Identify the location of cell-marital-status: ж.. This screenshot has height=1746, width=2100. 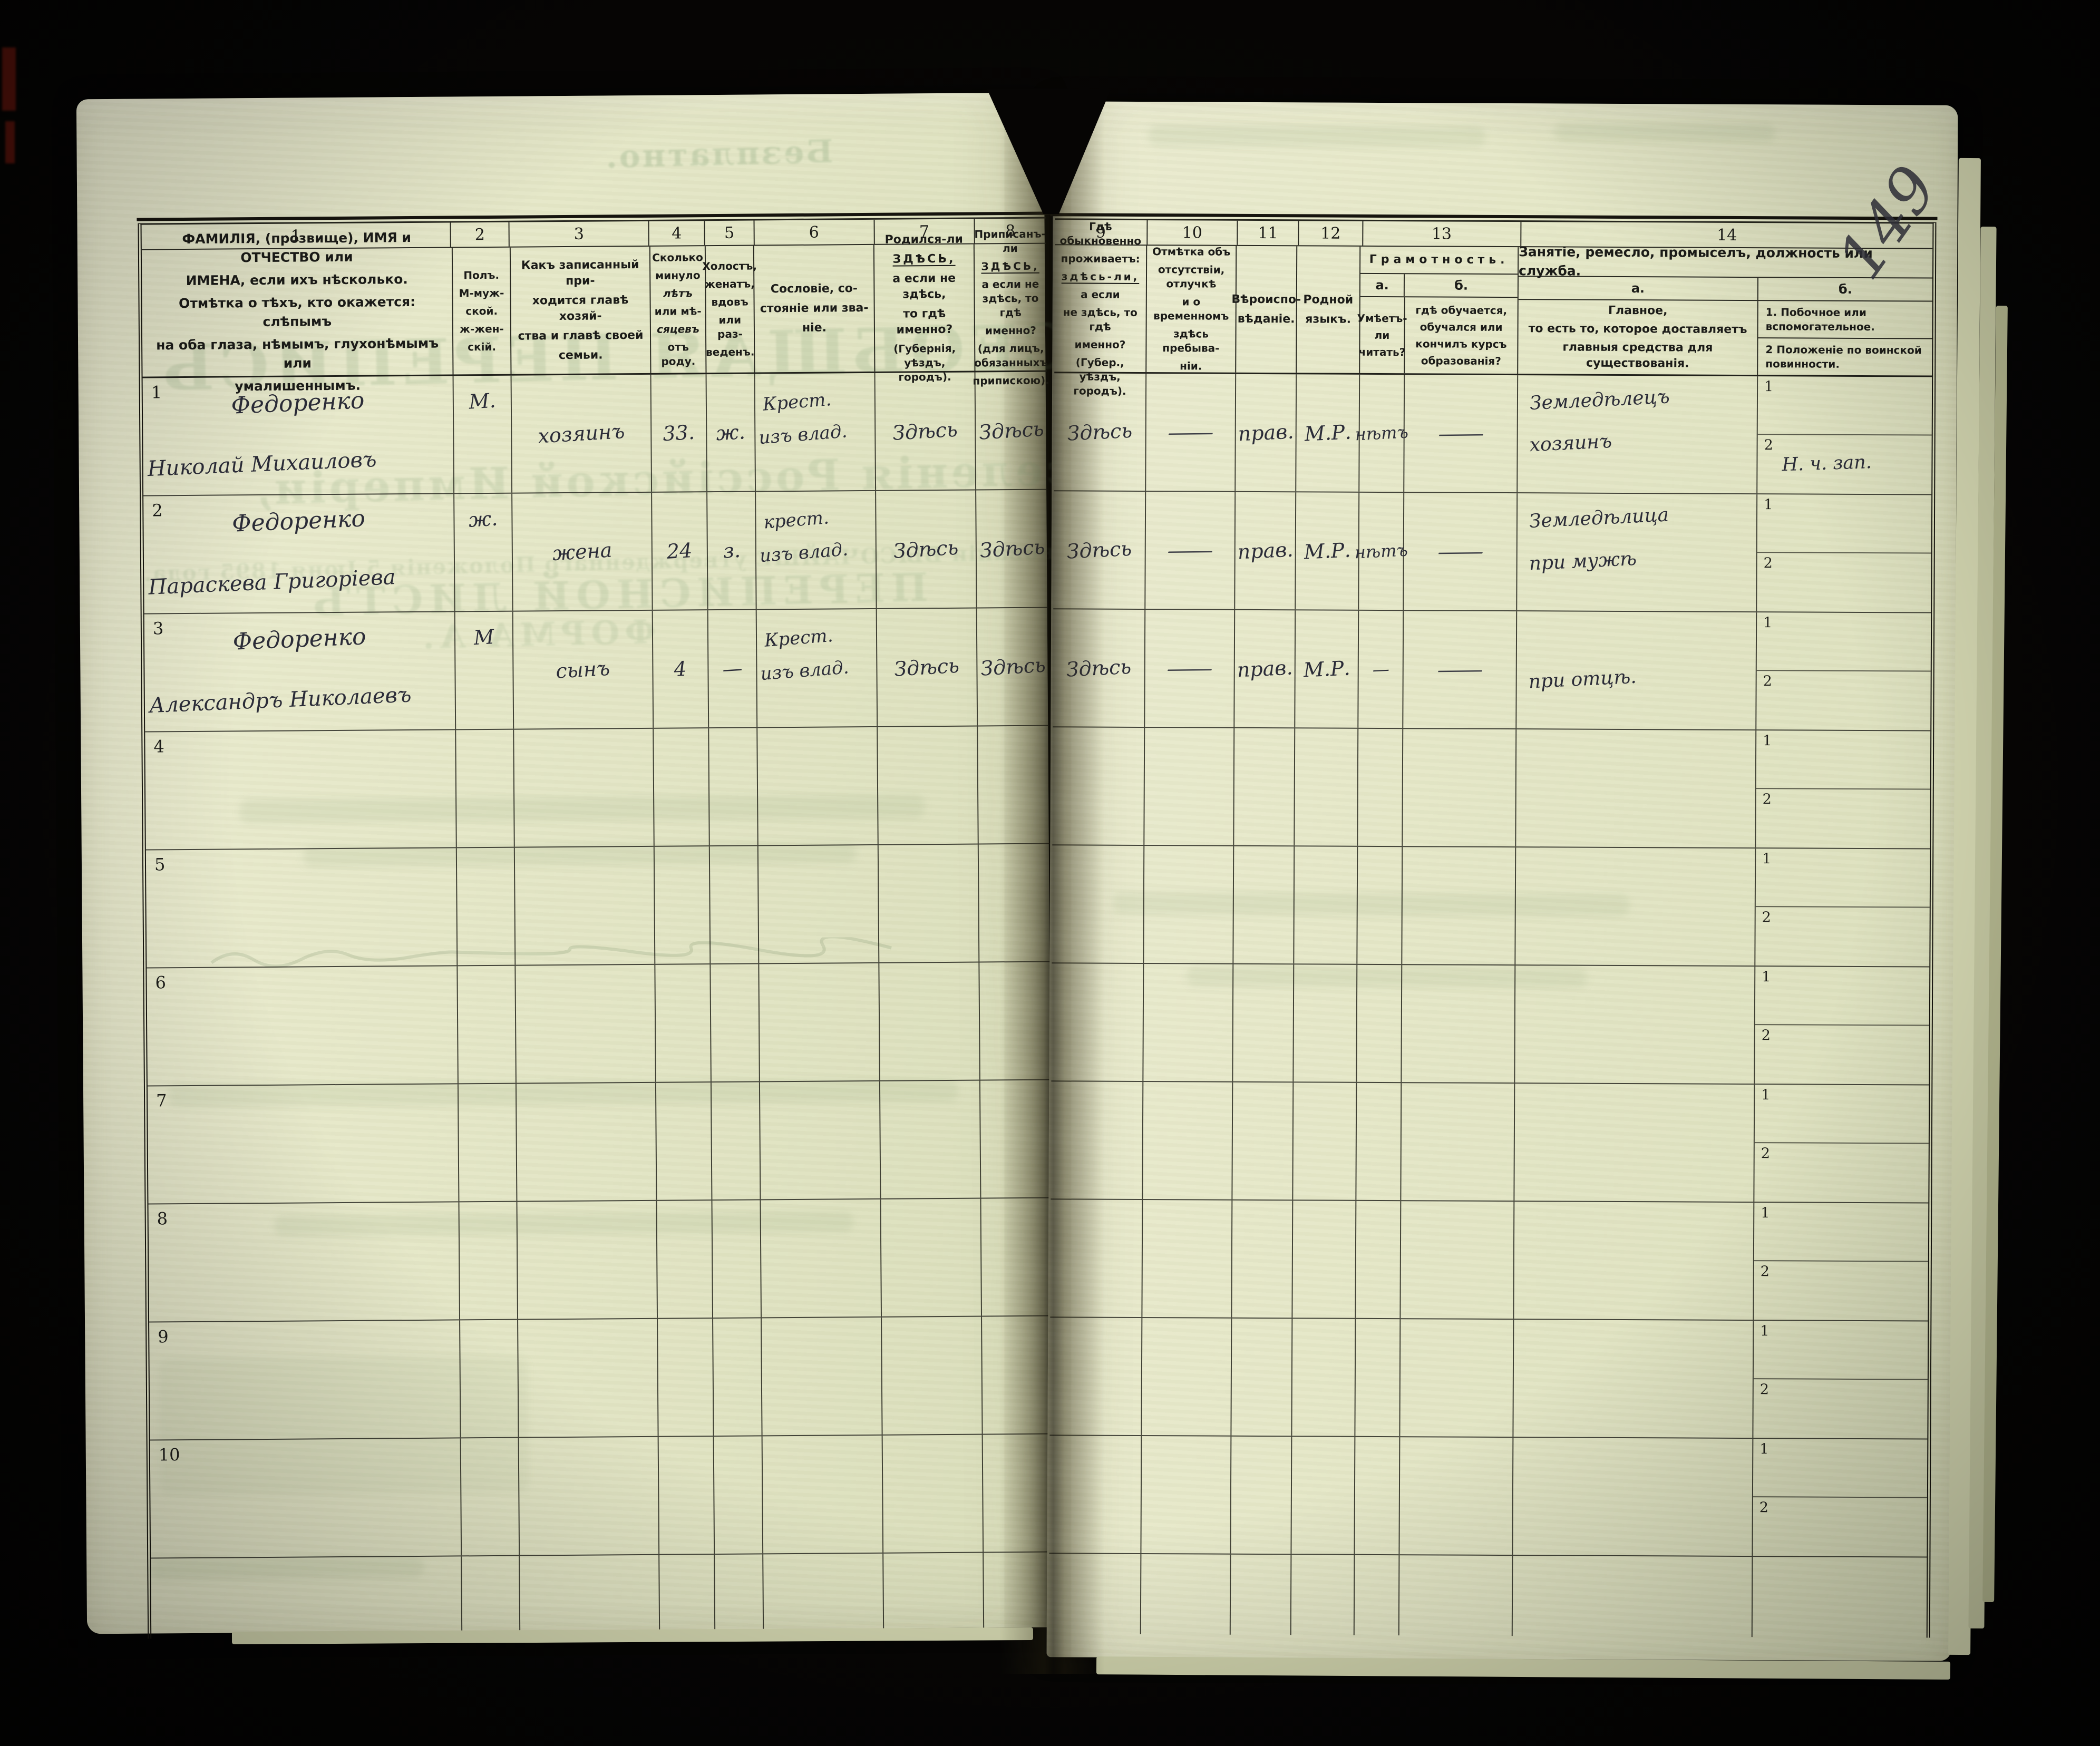
(731, 433).